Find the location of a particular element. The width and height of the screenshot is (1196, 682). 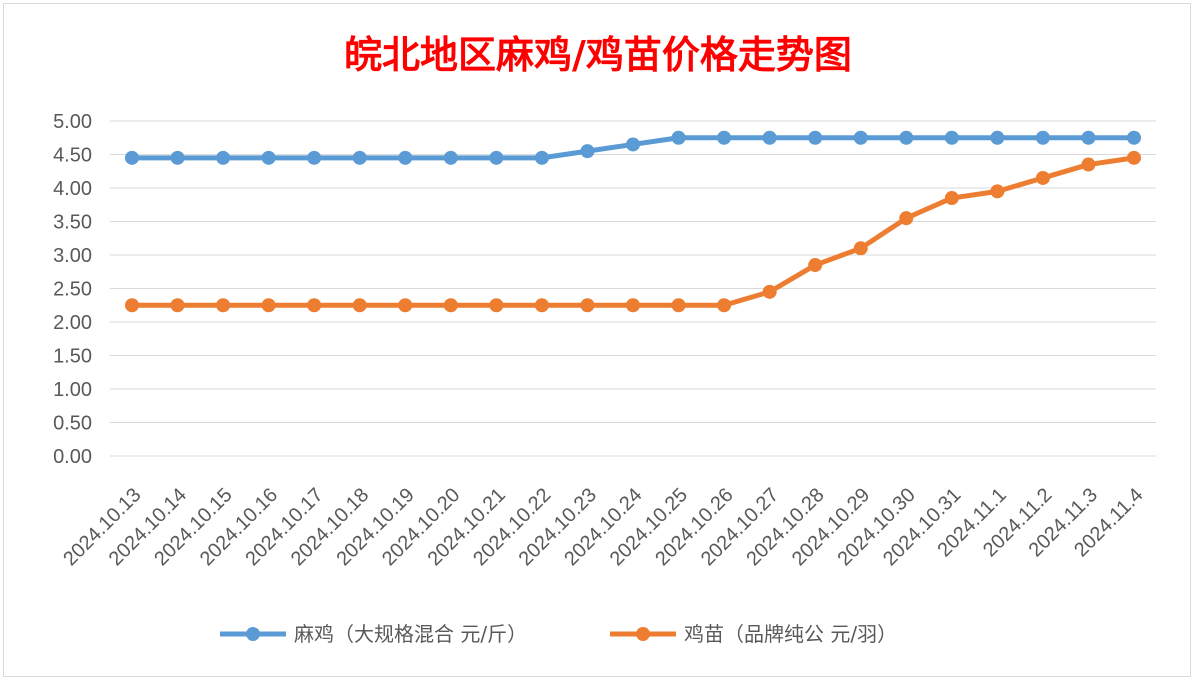

y-tick-label: 2.00 is located at coordinates (72, 323).